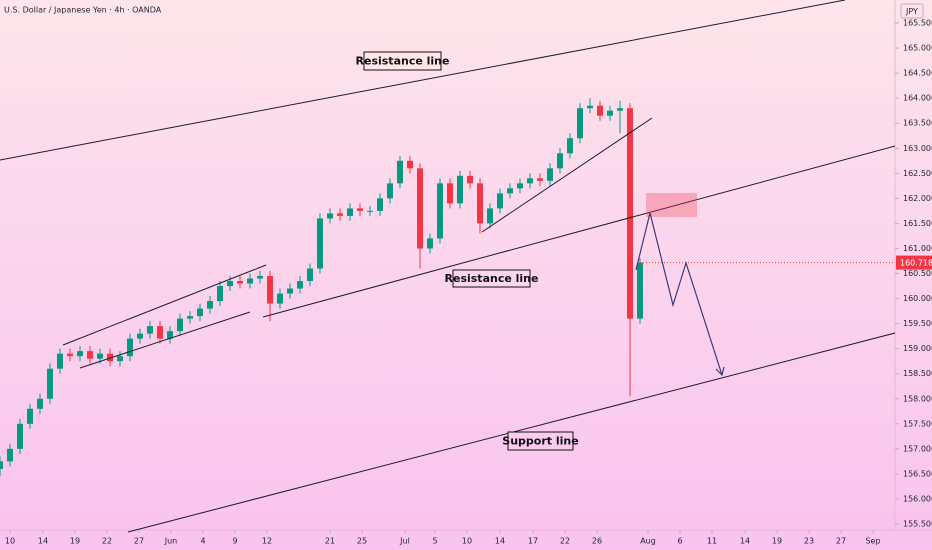 This screenshot has width=932, height=550. I want to click on currency-box, so click(912, 11).